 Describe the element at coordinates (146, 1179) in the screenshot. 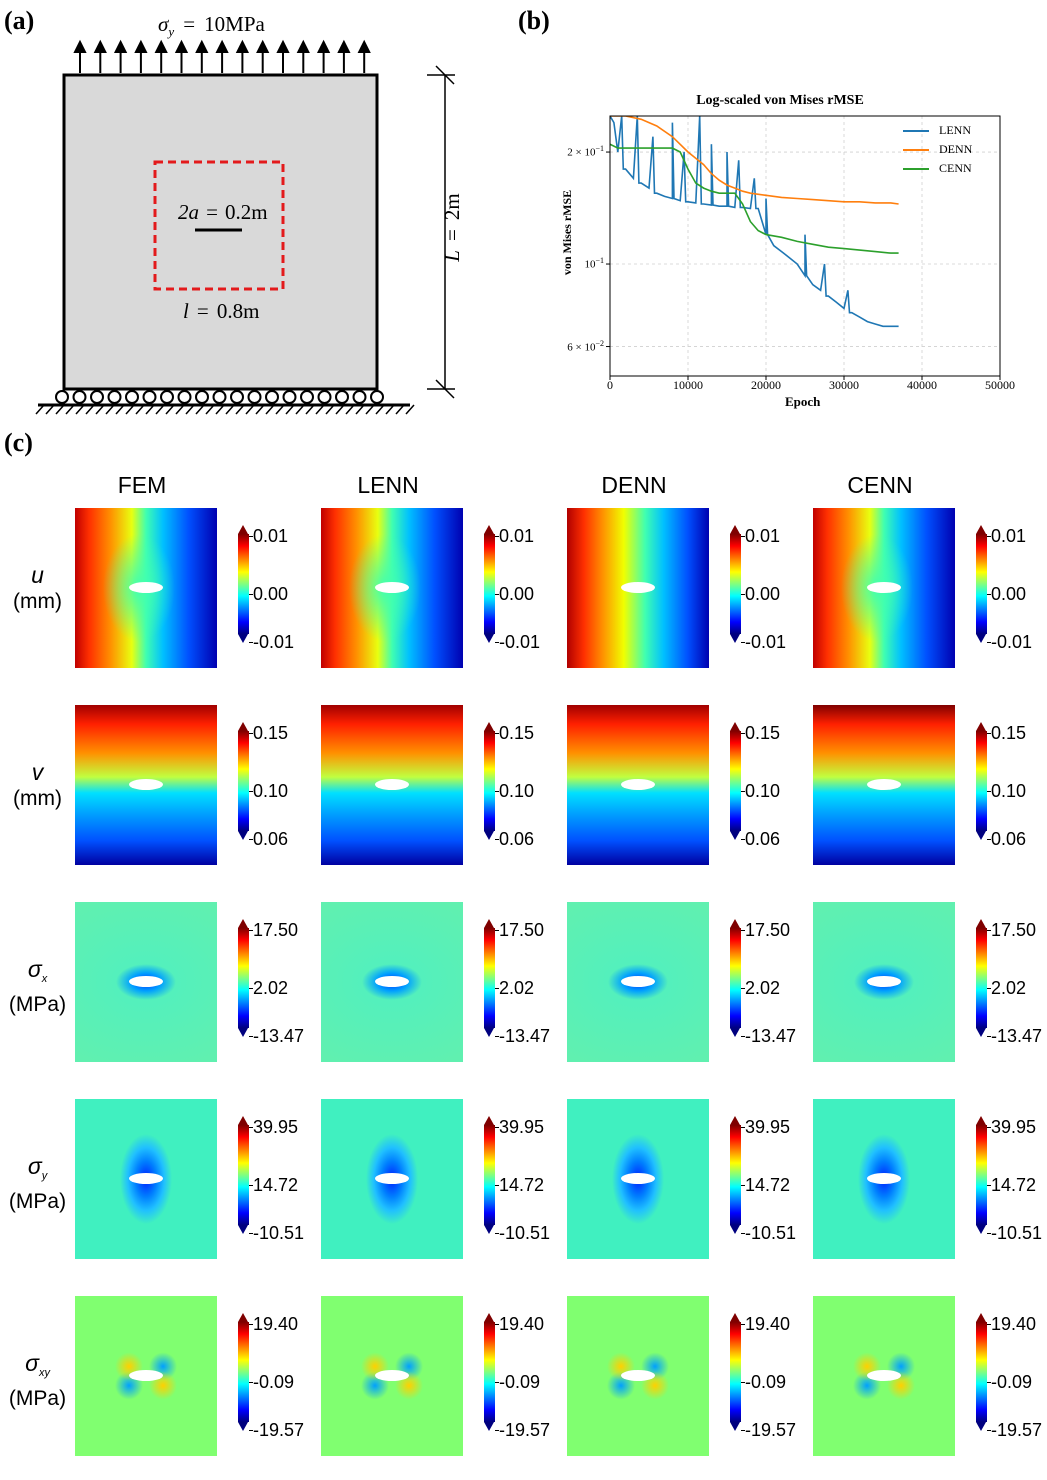

I see `field-map-sy-fem` at that location.